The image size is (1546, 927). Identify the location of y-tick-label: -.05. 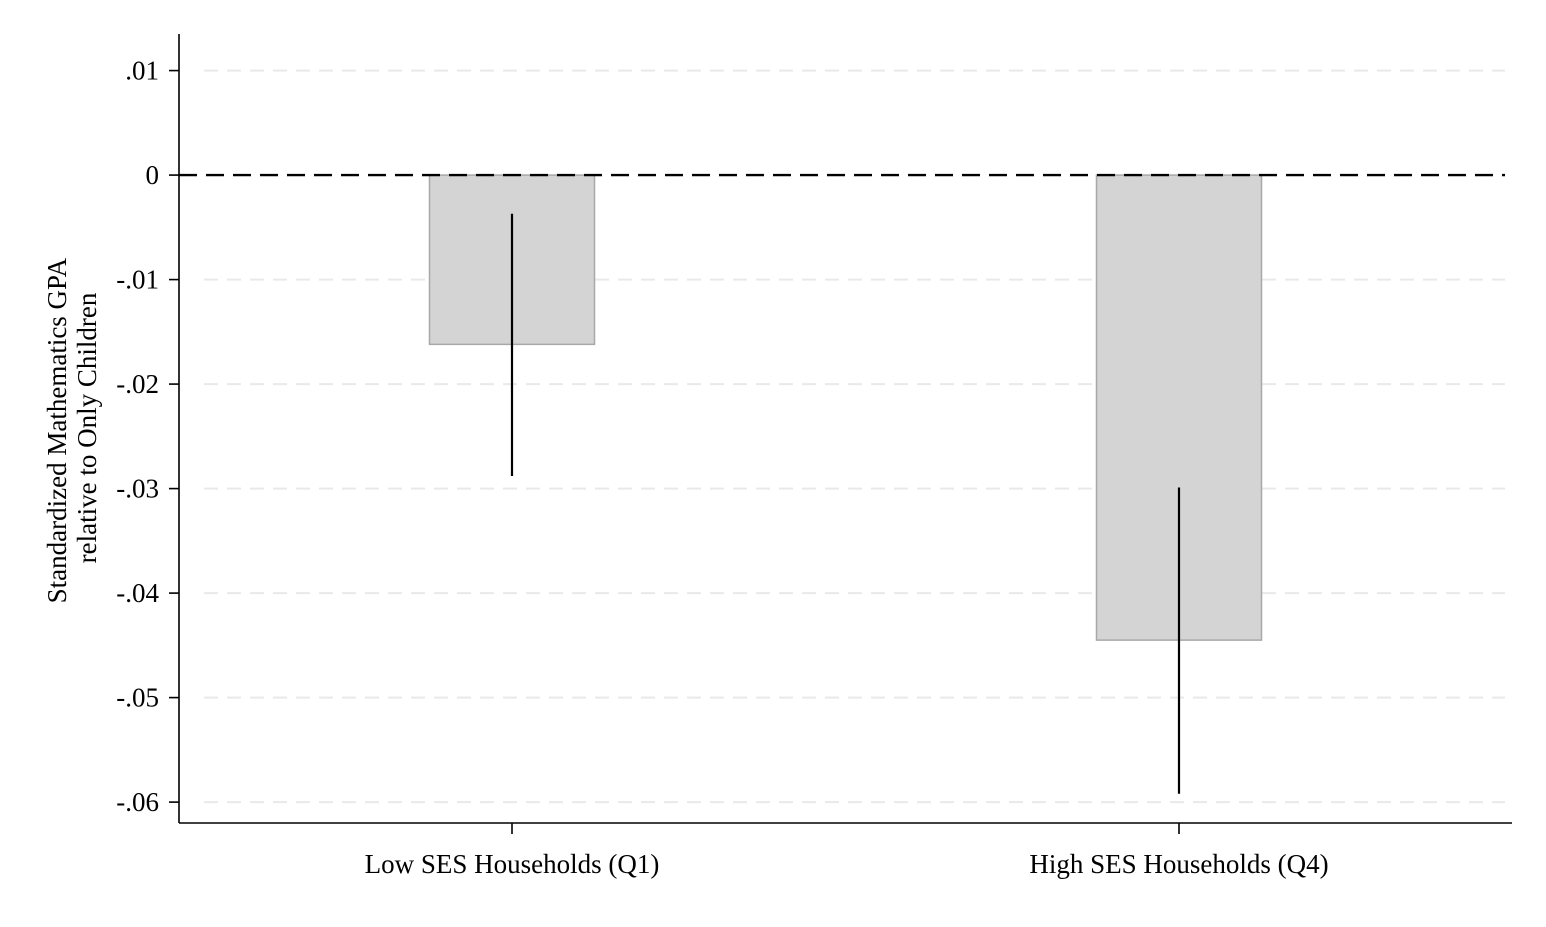
(137, 698).